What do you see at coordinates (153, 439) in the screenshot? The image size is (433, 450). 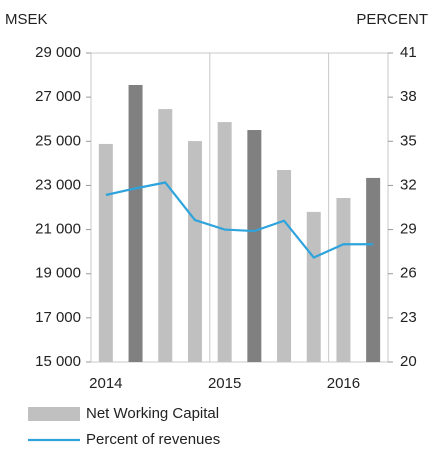 I see `legend-label: Percent of revenues` at bounding box center [153, 439].